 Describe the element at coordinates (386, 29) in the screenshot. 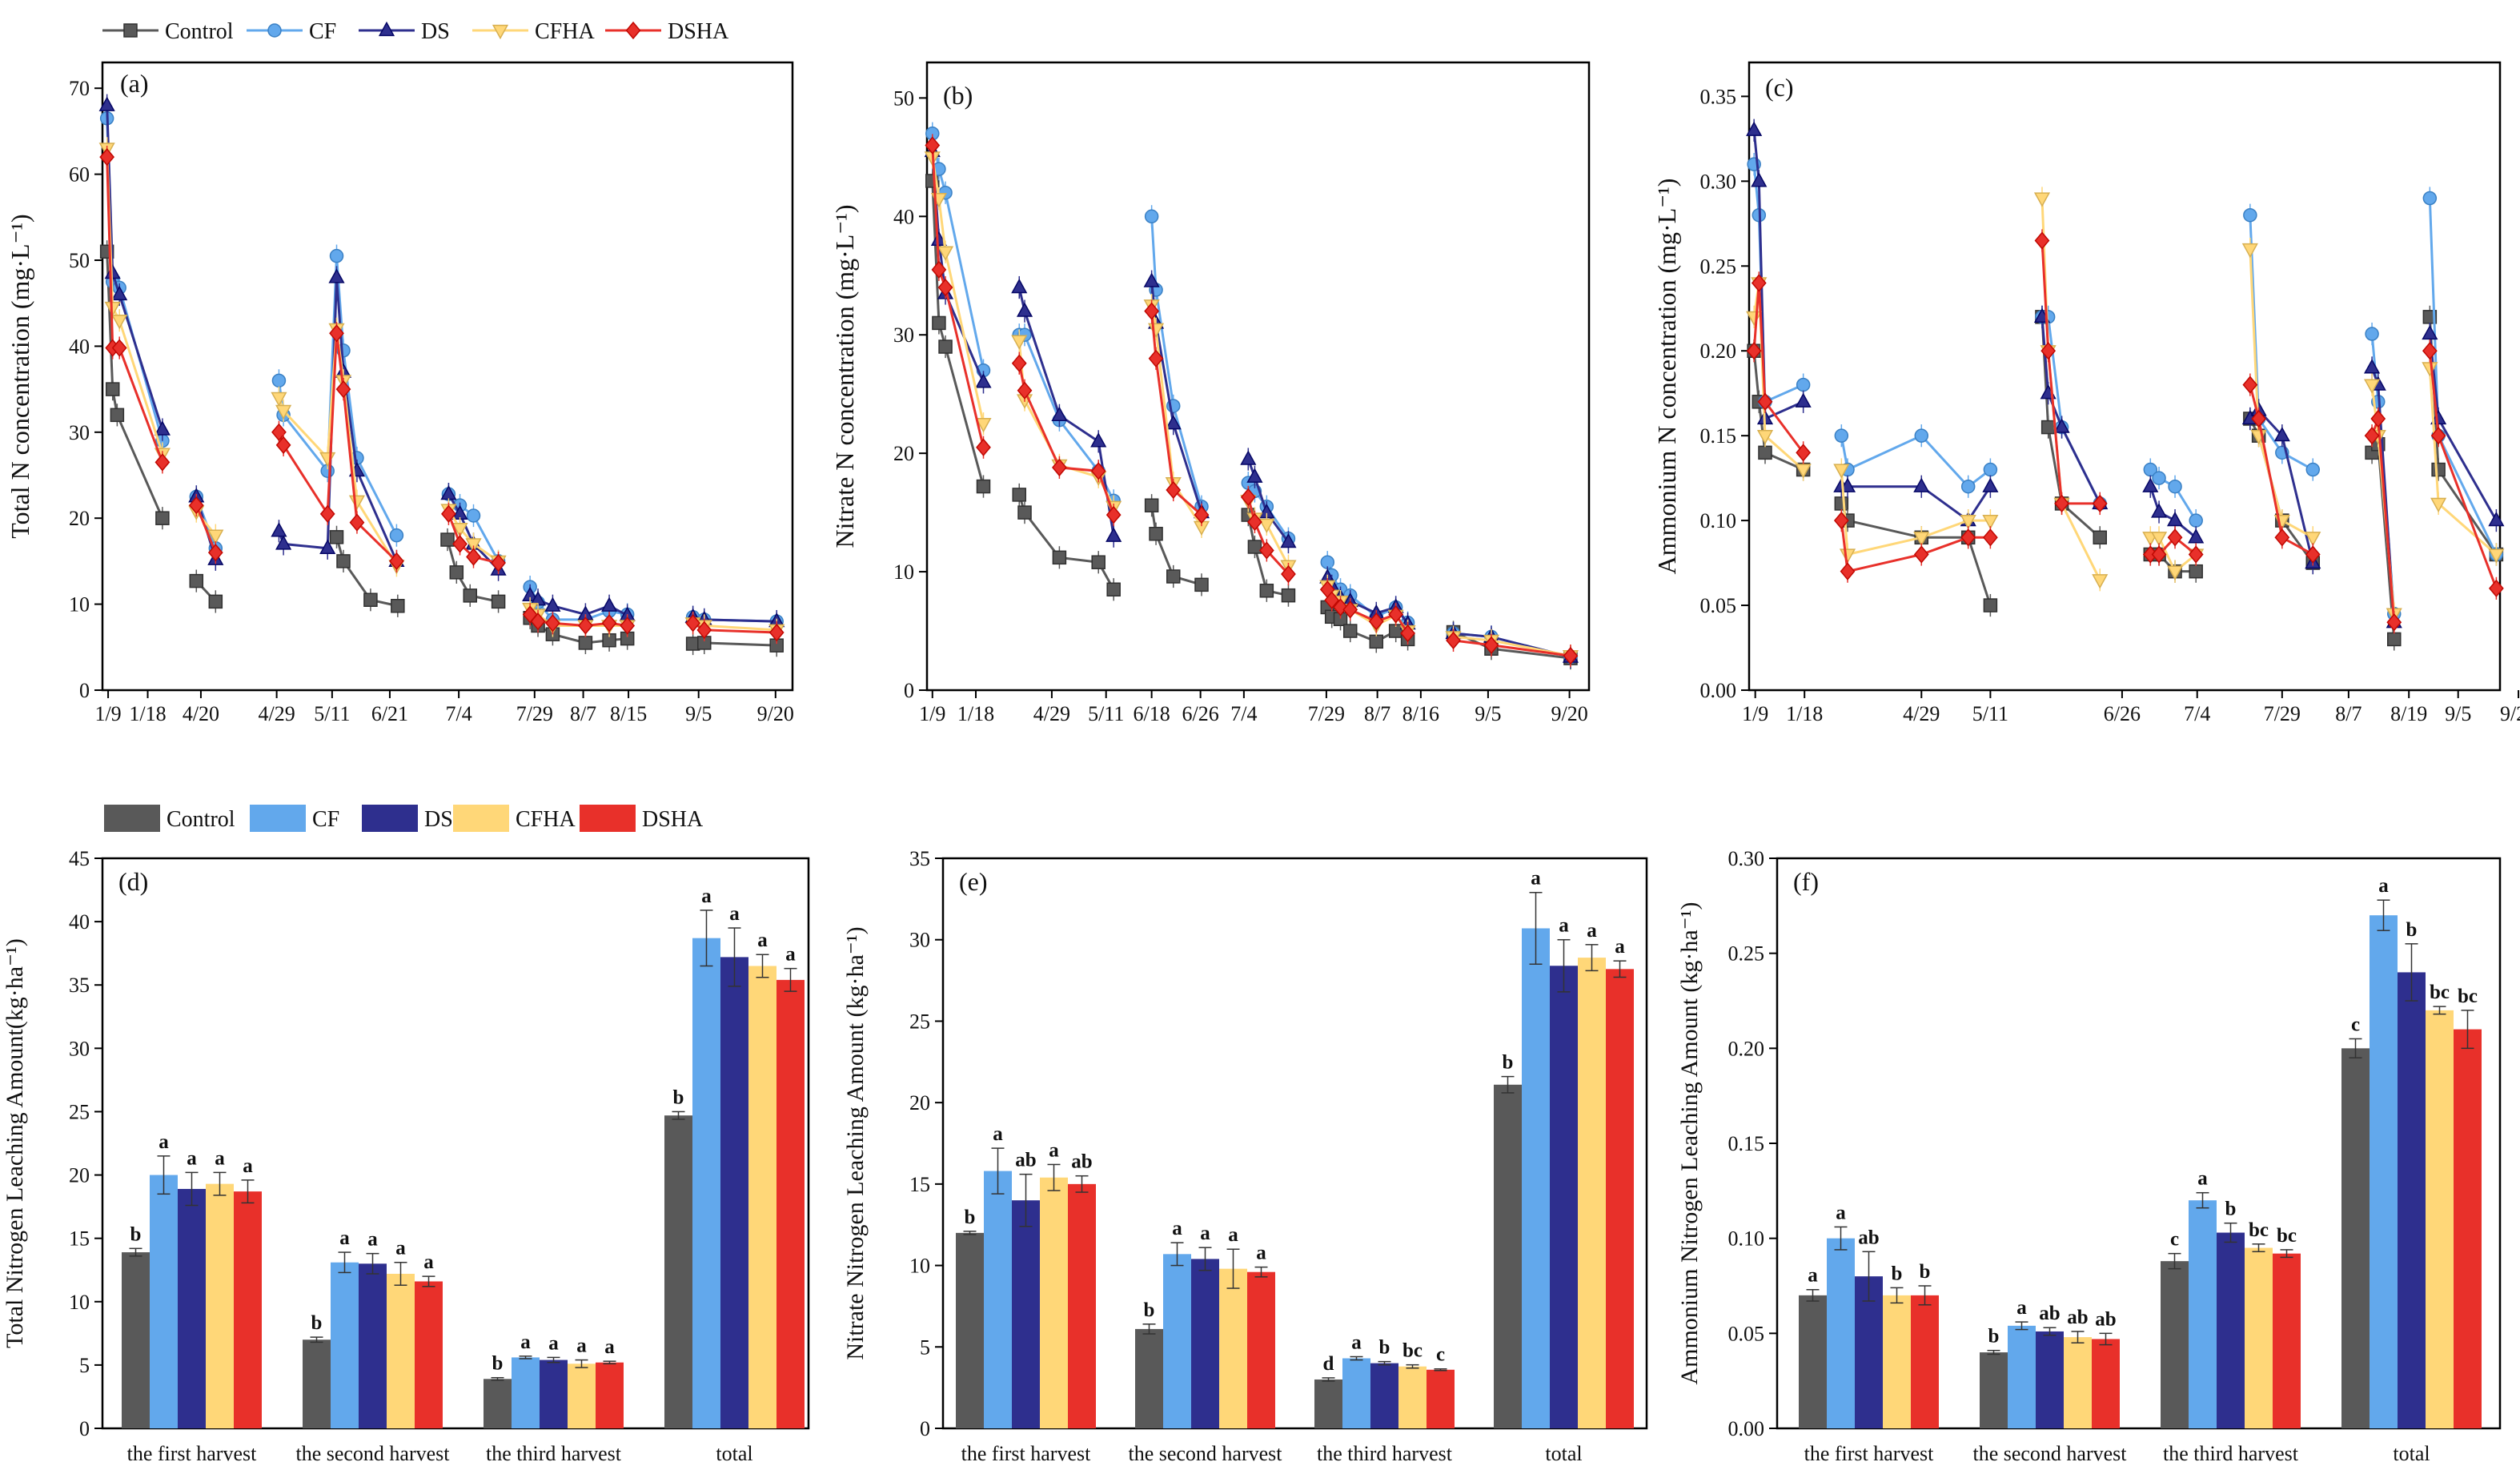

I see `legend-marker-ds` at that location.